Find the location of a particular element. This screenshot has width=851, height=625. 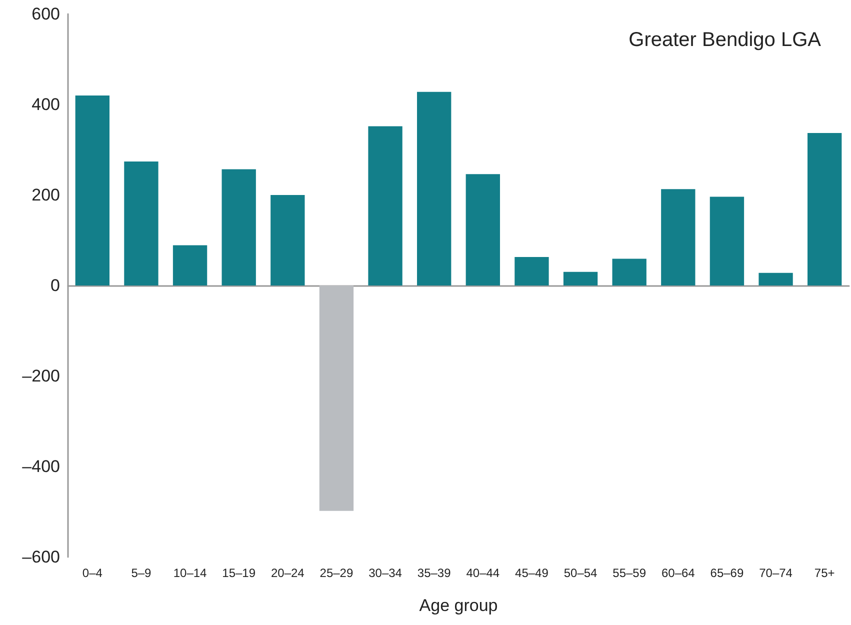

y-tick-label: 0 is located at coordinates (55, 285).